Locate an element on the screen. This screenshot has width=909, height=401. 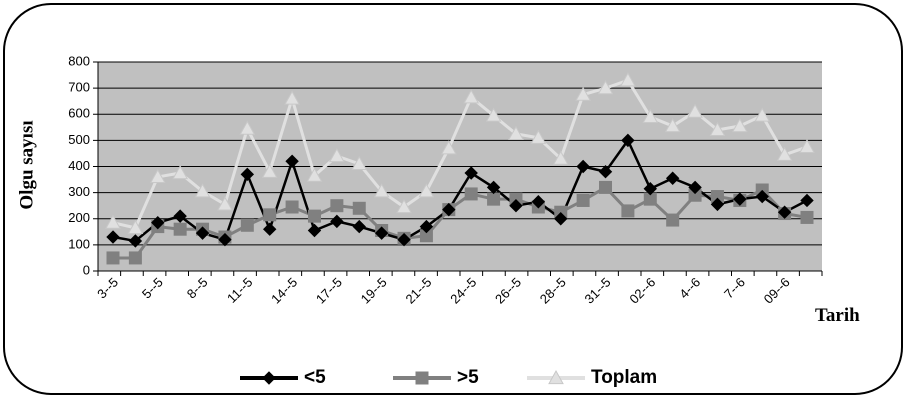
y-tick-label: 0 is located at coordinates (86, 269).